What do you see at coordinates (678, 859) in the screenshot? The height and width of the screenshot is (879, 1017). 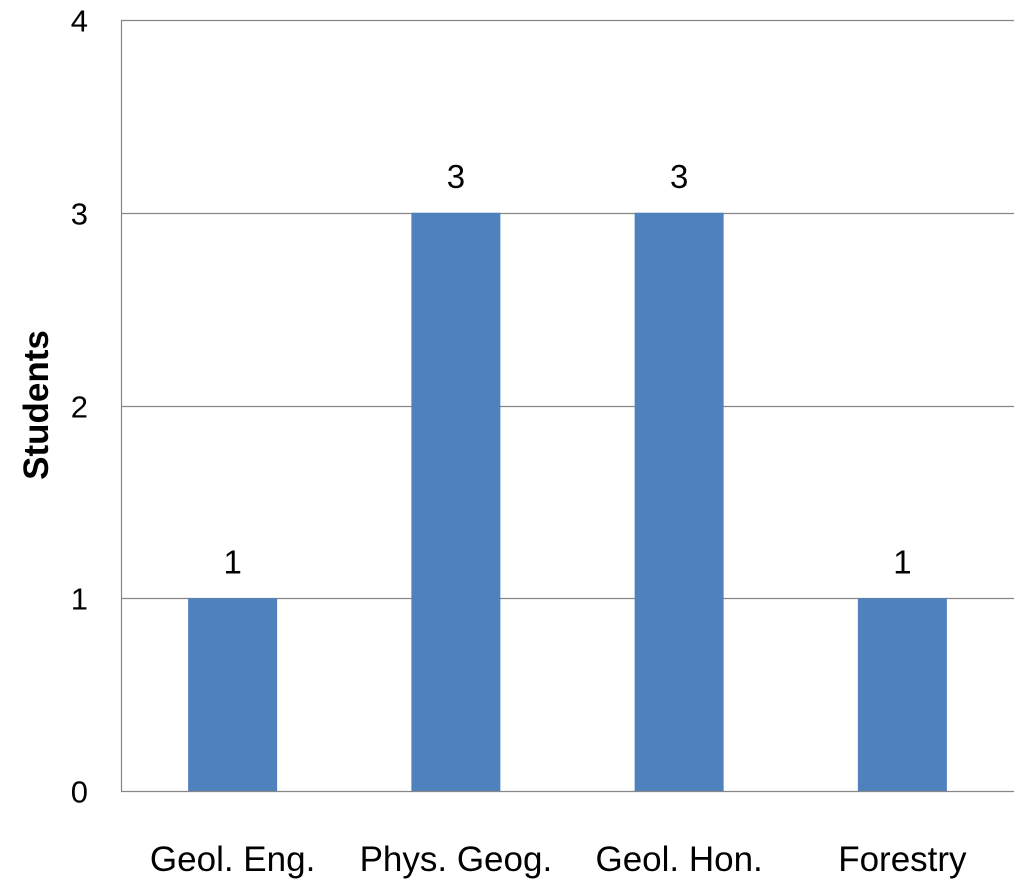 I see `x-category-label: Geol. Hon.` at bounding box center [678, 859].